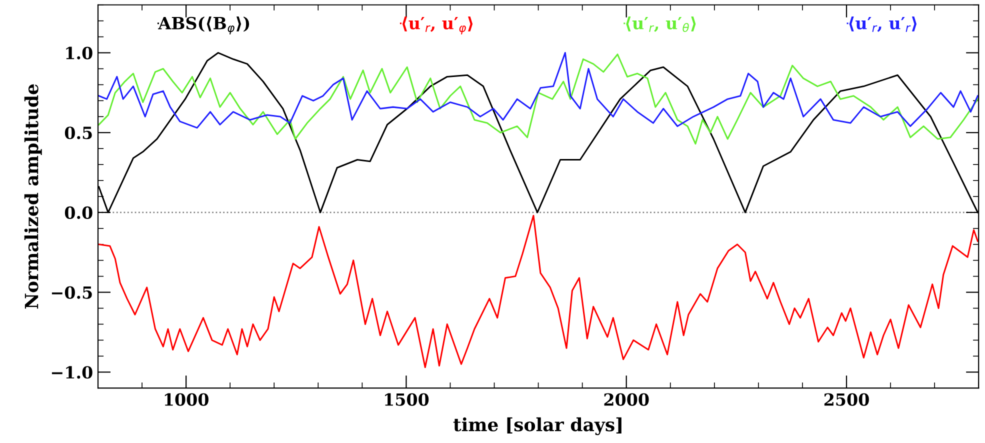 Image resolution: width=985 pixels, height=443 pixels. I want to click on y-tick-label: 0.0, so click(78, 213).